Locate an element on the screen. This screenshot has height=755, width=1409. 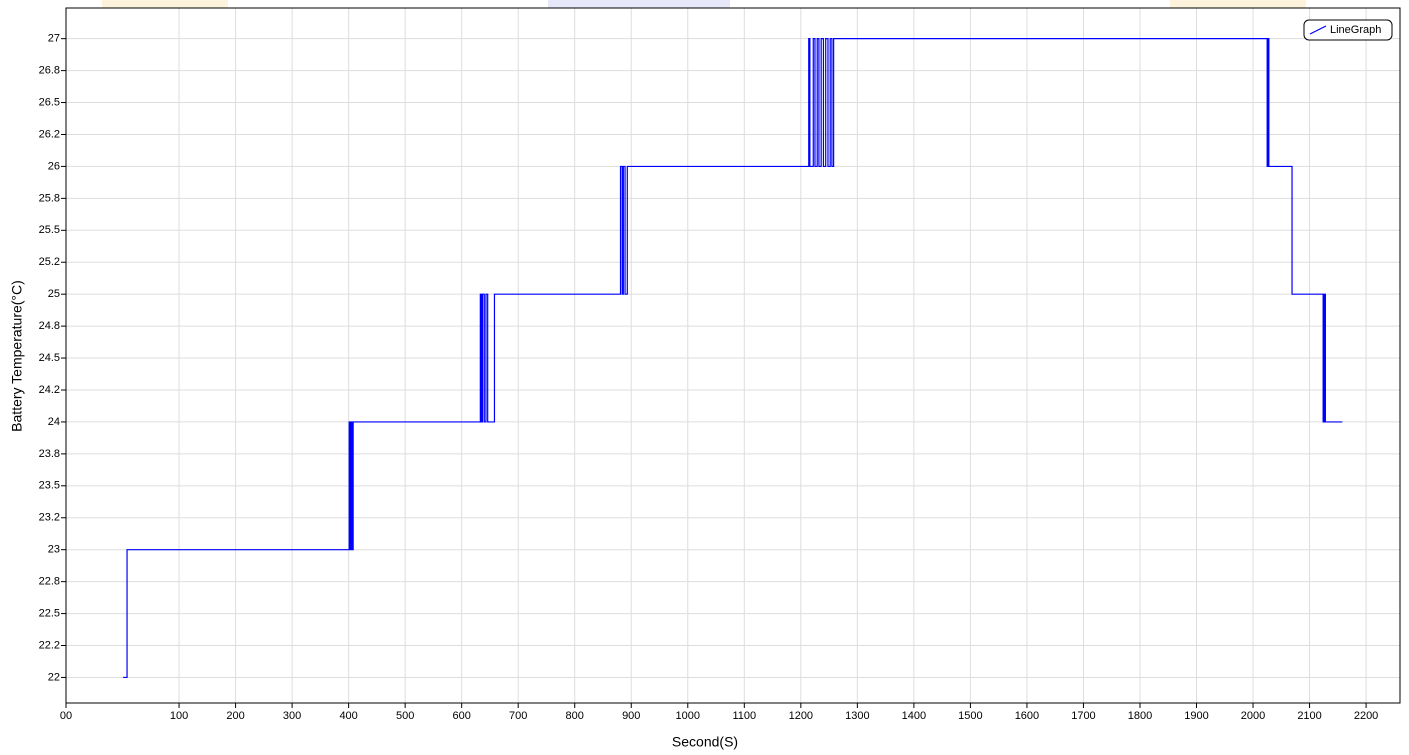
x-tick-label: 500 is located at coordinates (405, 716).